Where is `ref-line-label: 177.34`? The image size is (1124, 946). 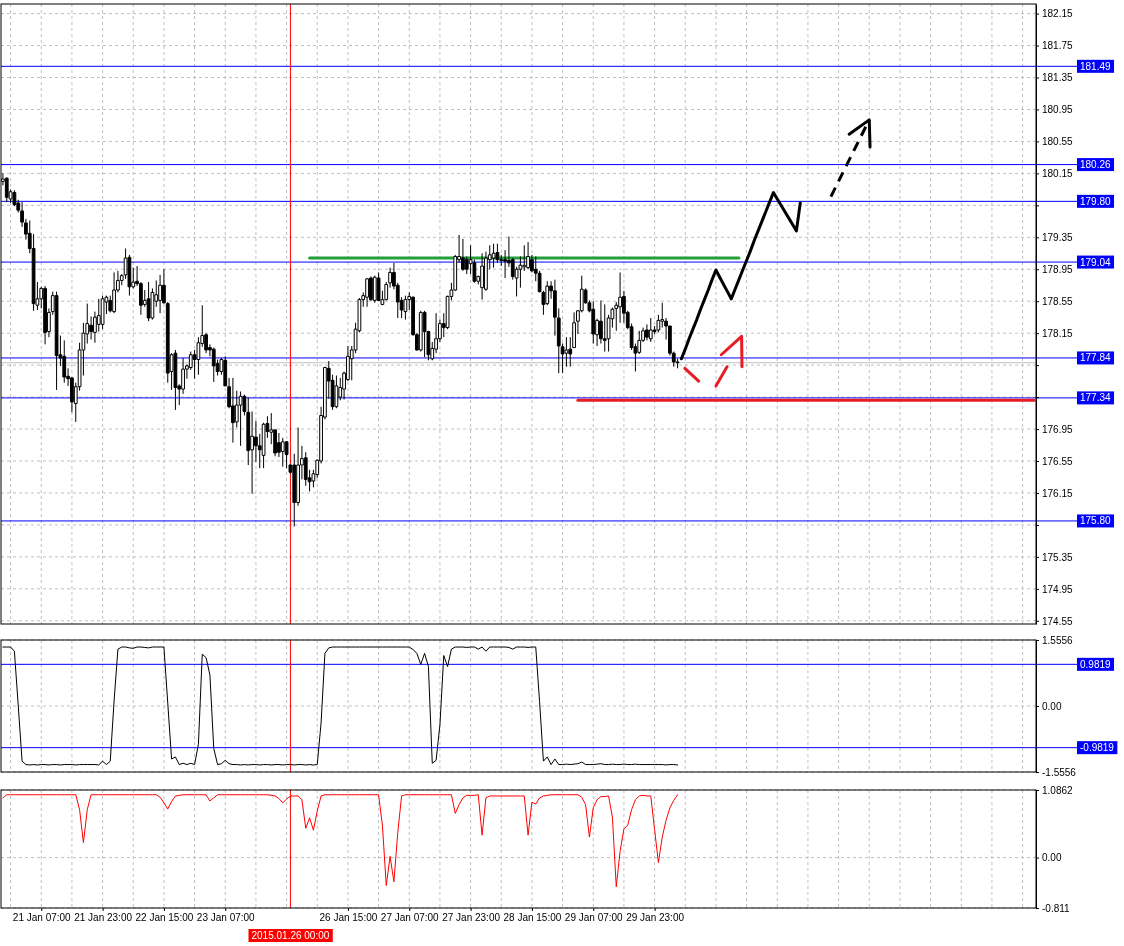
ref-line-label: 177.34 is located at coordinates (1096, 398).